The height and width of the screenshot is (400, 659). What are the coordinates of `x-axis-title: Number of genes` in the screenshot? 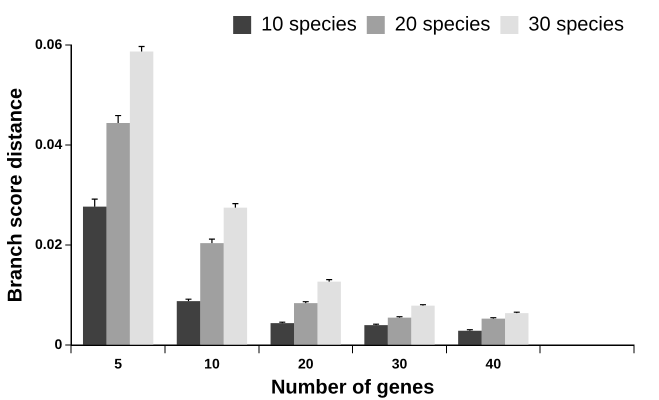 It's located at (352, 387).